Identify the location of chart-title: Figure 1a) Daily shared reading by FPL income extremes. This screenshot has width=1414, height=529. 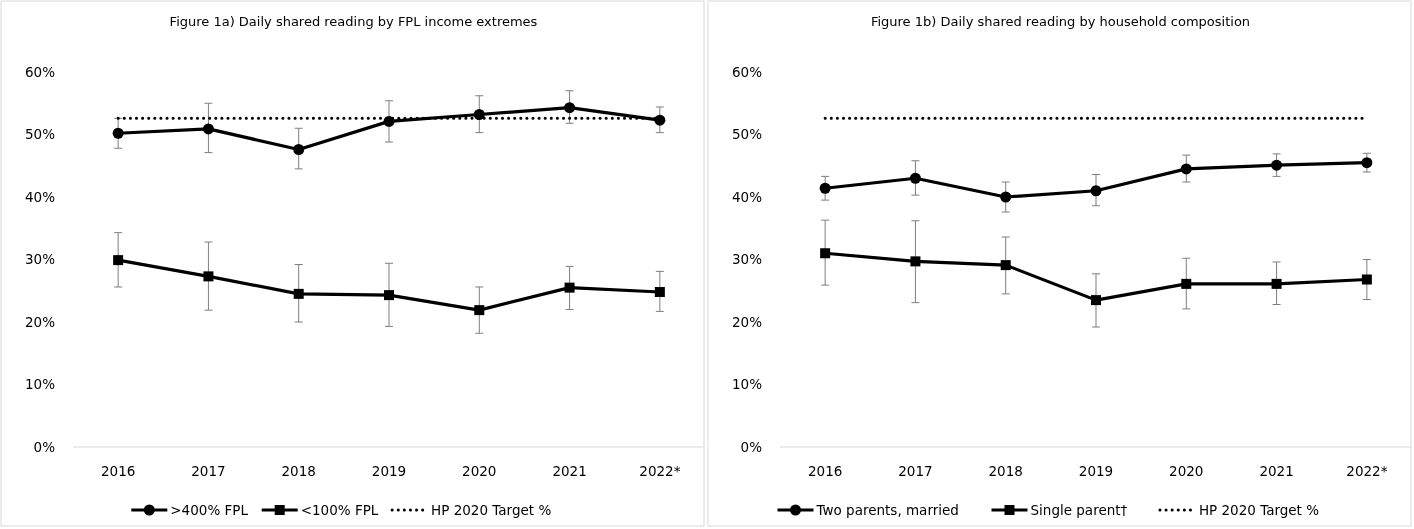
(353, 21).